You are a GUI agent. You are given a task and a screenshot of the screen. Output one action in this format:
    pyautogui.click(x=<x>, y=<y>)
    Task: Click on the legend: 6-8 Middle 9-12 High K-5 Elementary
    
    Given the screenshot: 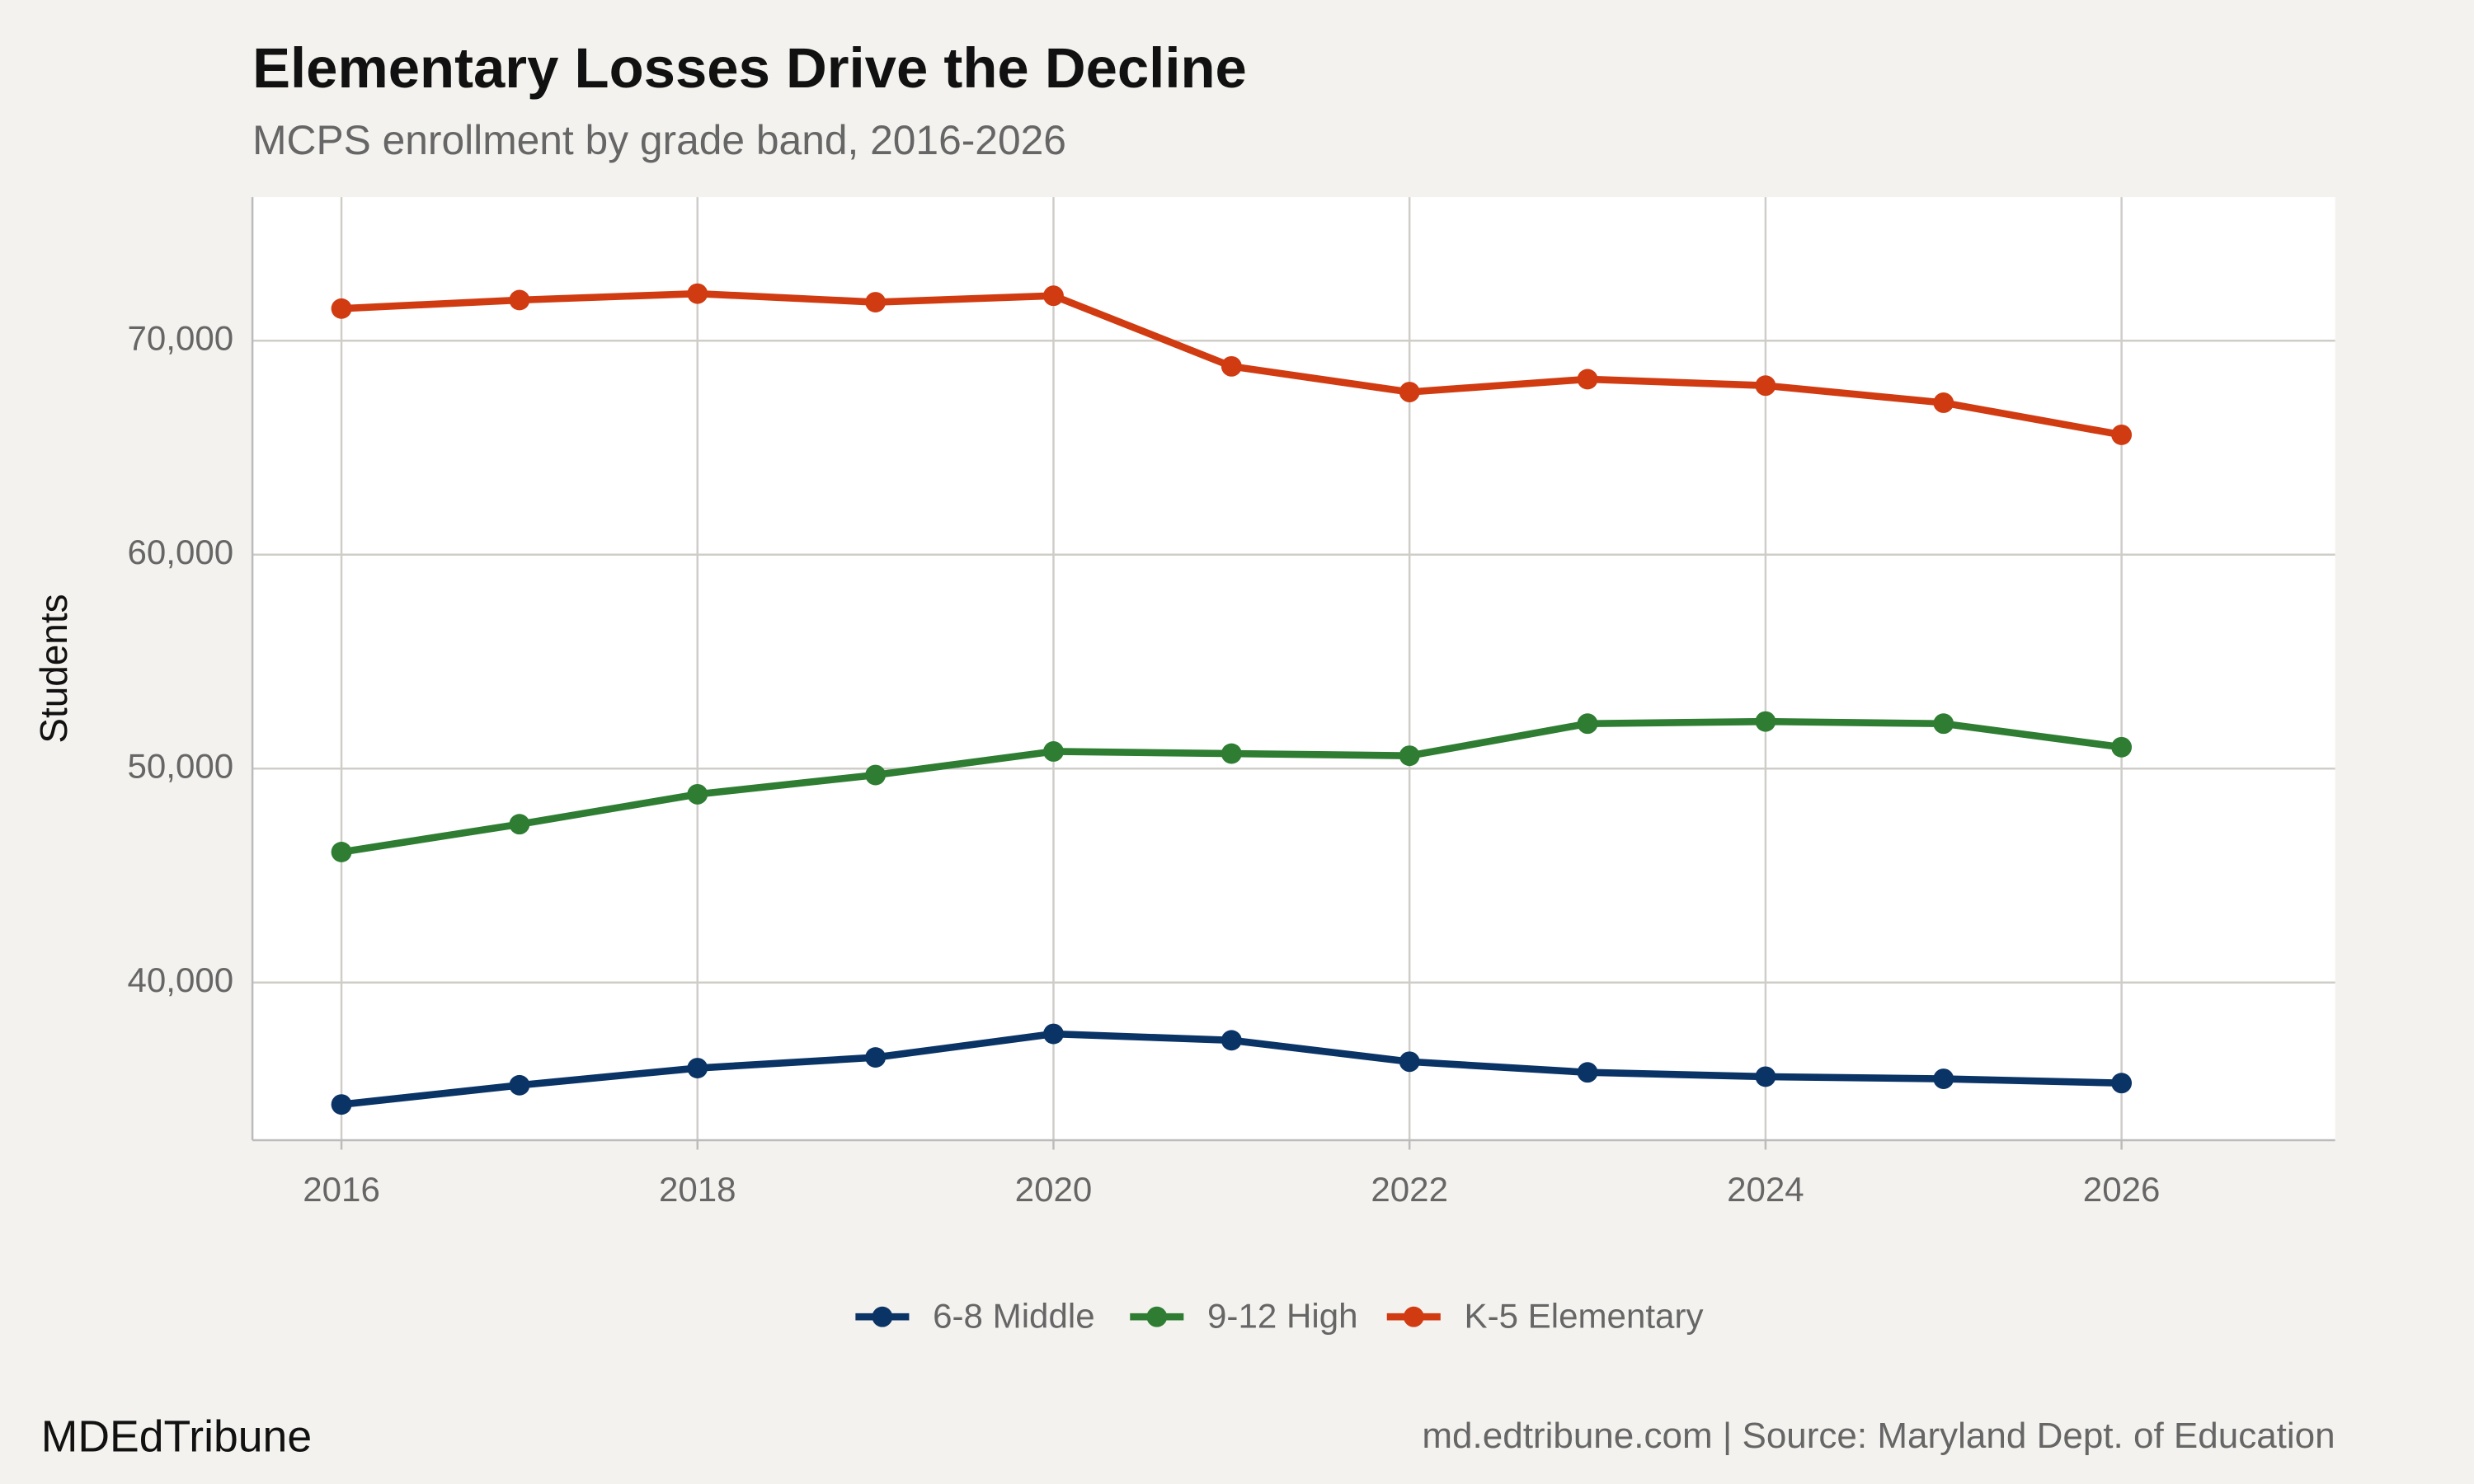 What is the action you would take?
    pyautogui.click(x=1279, y=1315)
    